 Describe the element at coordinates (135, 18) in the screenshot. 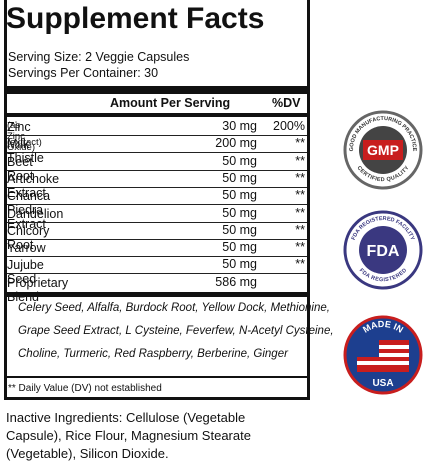

I see `title: Supplement Facts` at that location.